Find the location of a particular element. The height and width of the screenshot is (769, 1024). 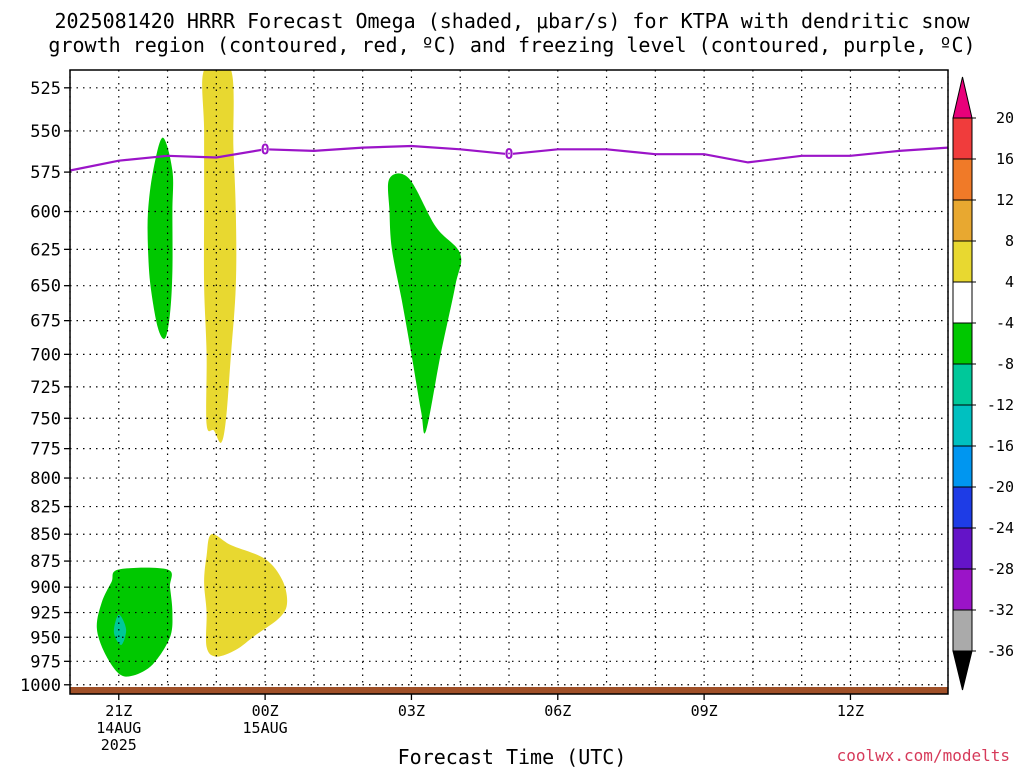

x-tick-label-0-2: 2025 is located at coordinates (119, 745).